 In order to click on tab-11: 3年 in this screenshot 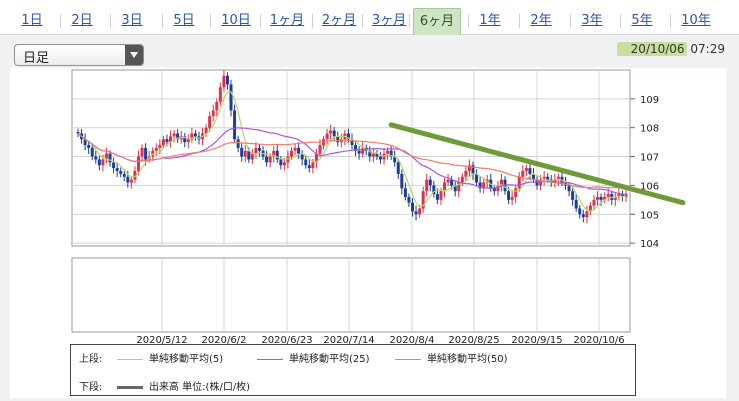, I will do `click(592, 20)`.